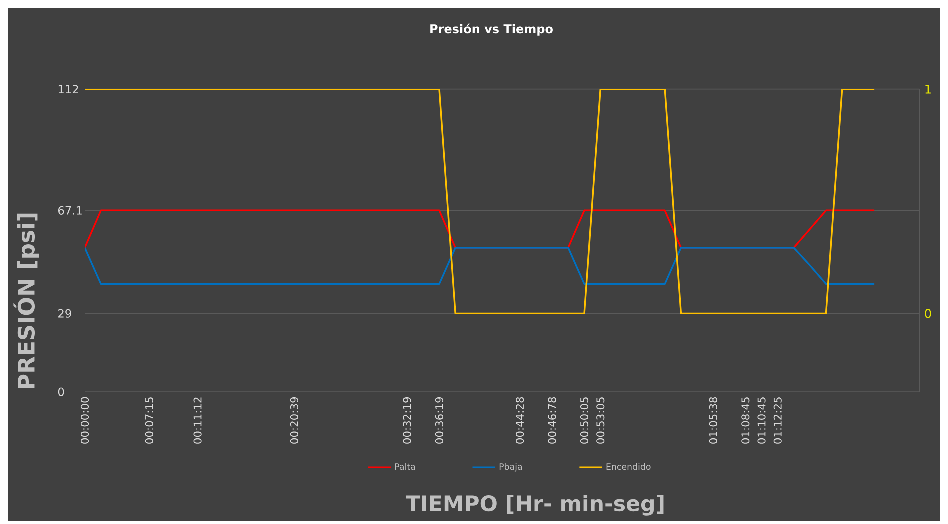  I want to click on x-tick-label: 01:12:25, so click(778, 421).